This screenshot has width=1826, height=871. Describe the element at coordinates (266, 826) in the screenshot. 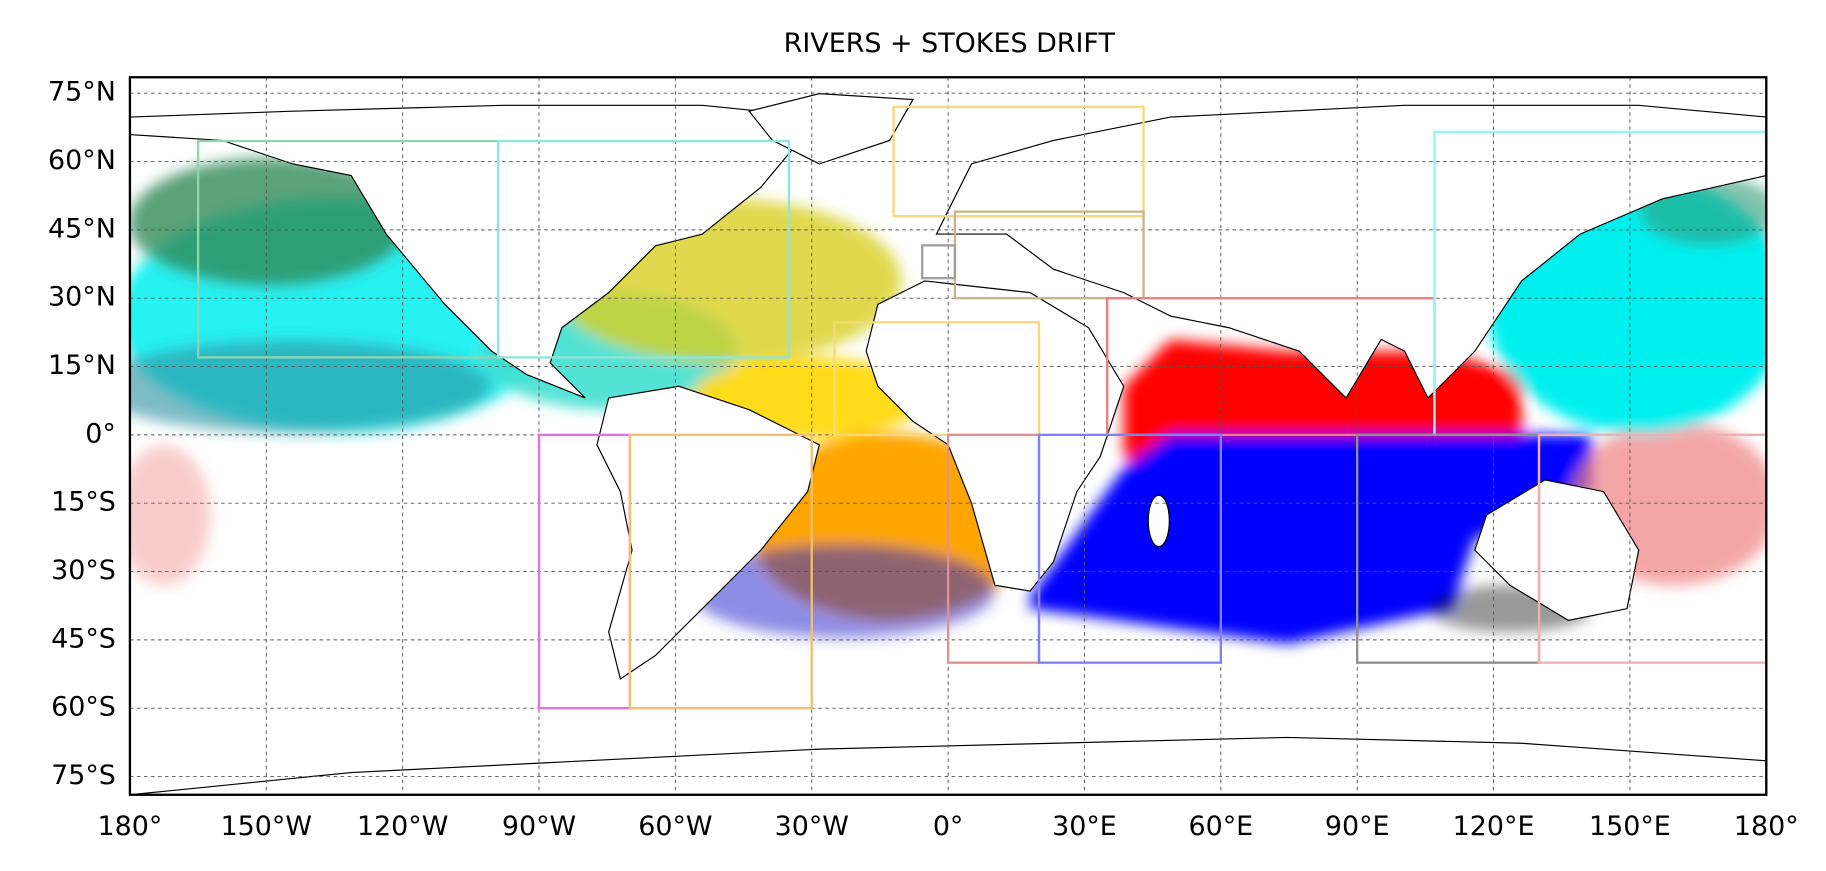

I see `x-tick-label: 150°W` at that location.